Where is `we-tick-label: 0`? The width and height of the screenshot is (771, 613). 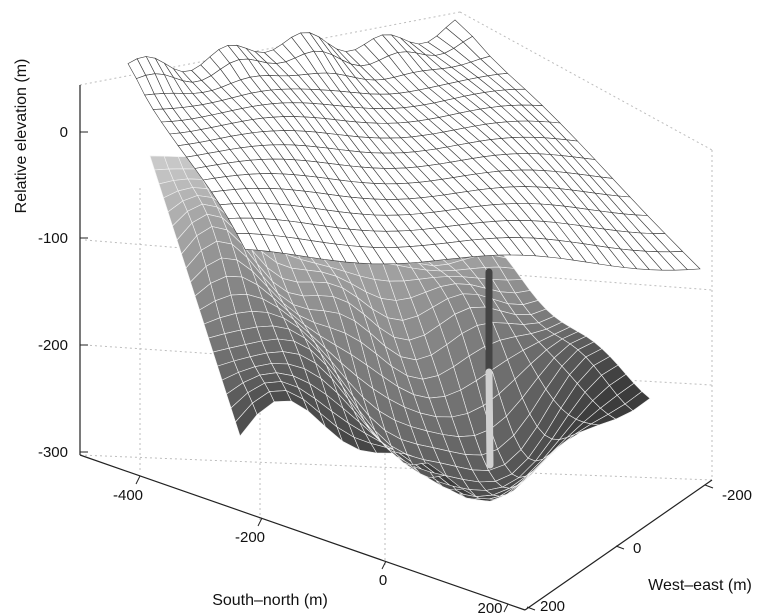 we-tick-label: 0 is located at coordinates (637, 548).